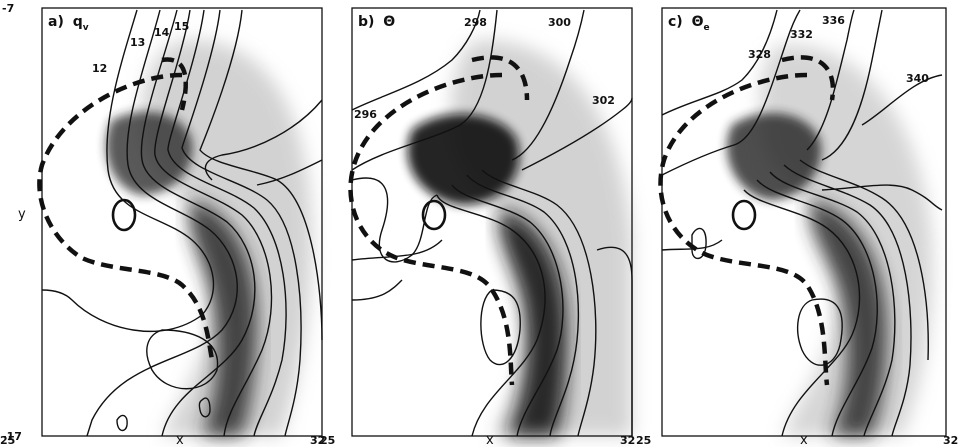 This screenshot has width=964, height=447. I want to click on panel-b-circle, so click(434, 215).